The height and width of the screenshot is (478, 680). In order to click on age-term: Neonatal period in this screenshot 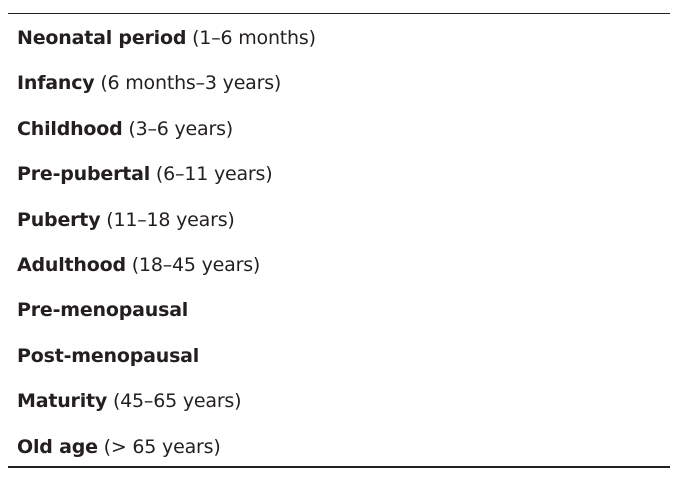, I will do `click(102, 38)`.